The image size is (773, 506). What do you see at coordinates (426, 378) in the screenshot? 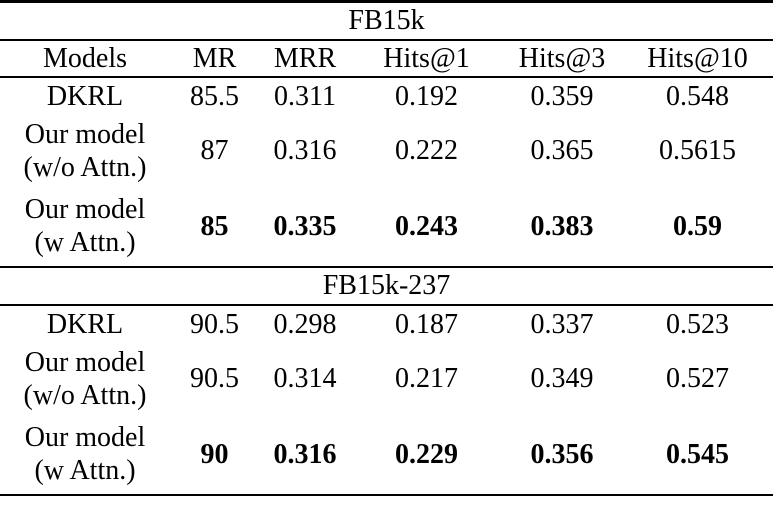
I see `value-cell: 0.217` at bounding box center [426, 378].